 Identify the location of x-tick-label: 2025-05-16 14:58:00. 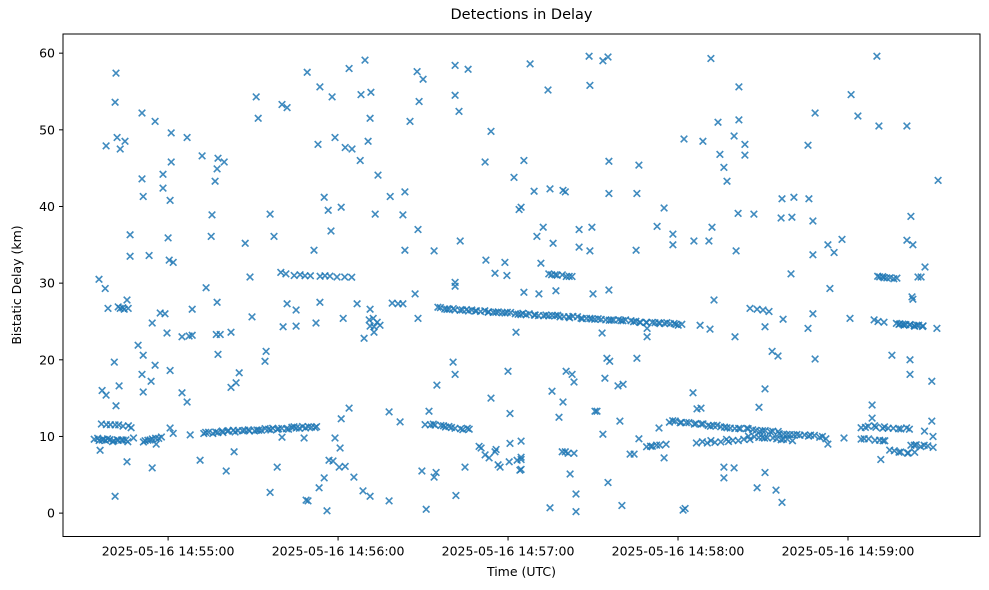
(678, 551).